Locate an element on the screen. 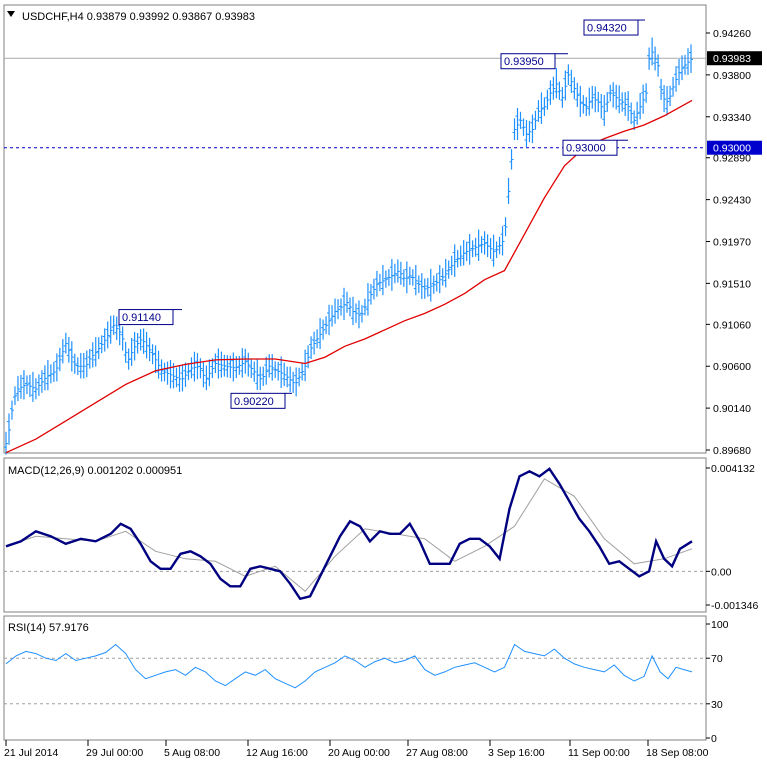 The image size is (767, 768). price-annotation: 0.93950 is located at coordinates (534, 61).